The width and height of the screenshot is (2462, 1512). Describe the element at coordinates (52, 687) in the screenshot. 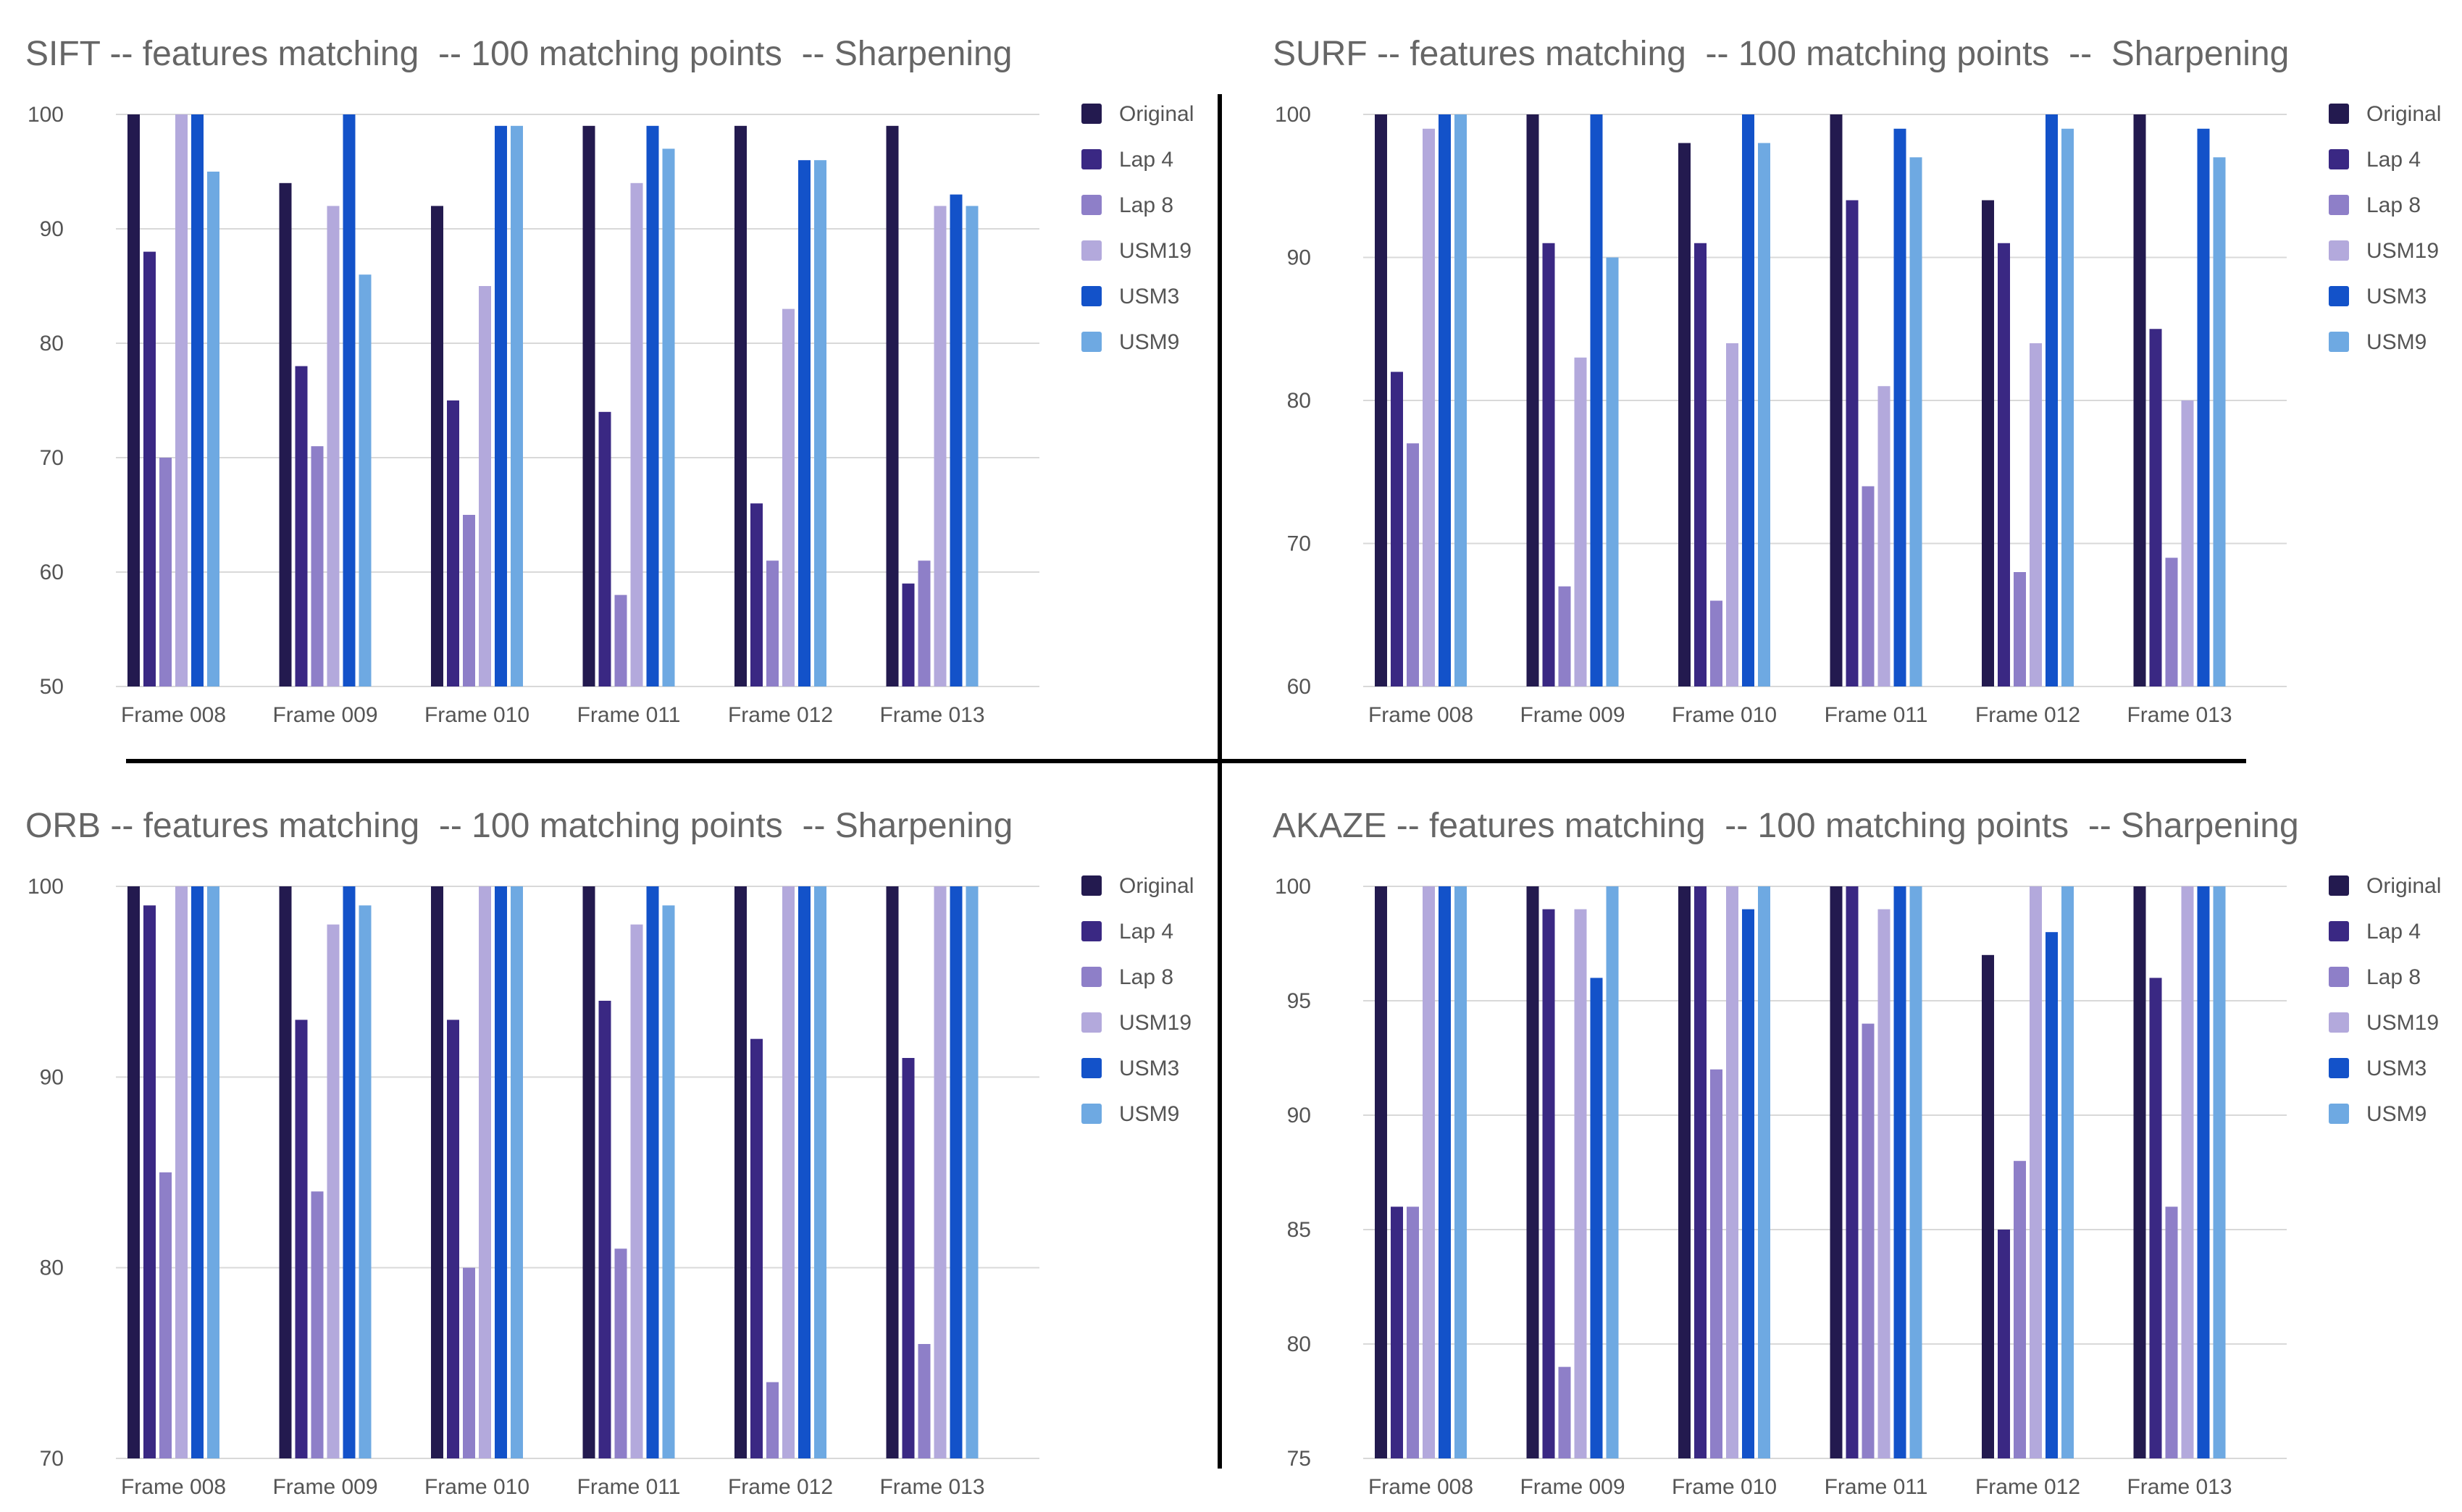

I see `y-tick-label: 50` at that location.